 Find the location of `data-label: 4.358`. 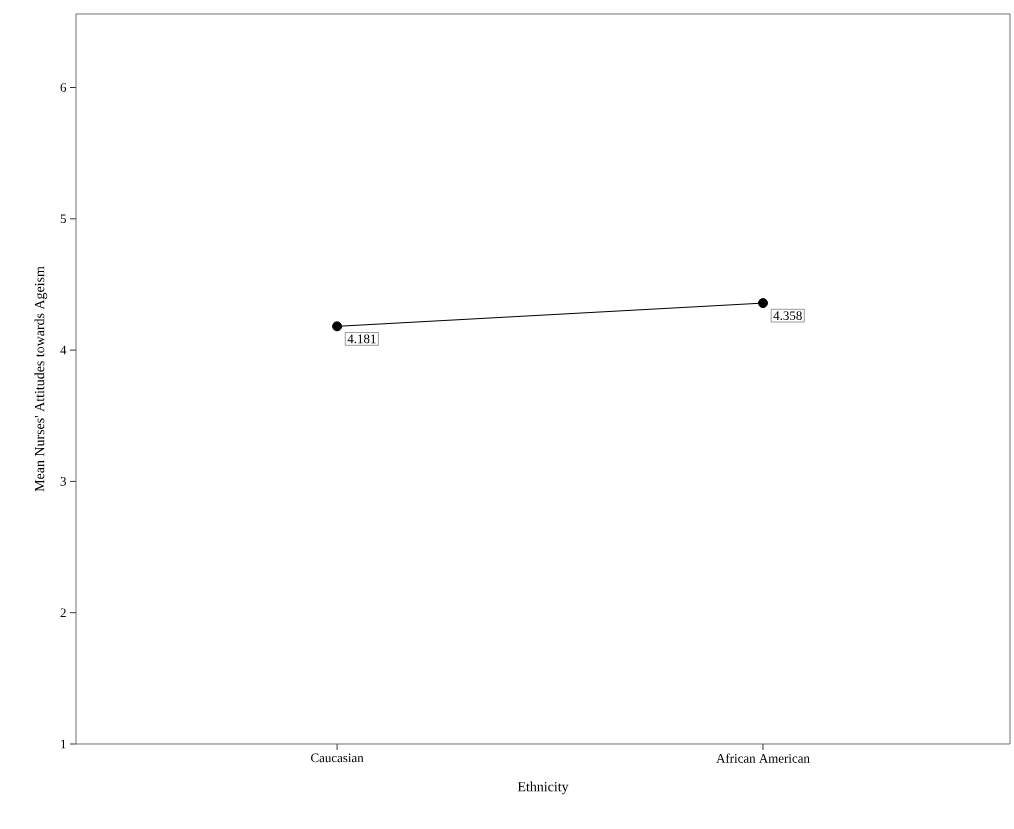

data-label: 4.358 is located at coordinates (787, 316).